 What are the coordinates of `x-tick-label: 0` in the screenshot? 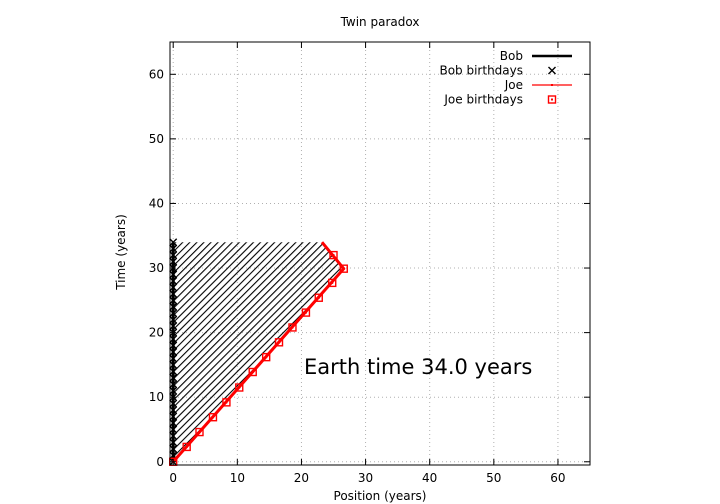 It's located at (173, 478).